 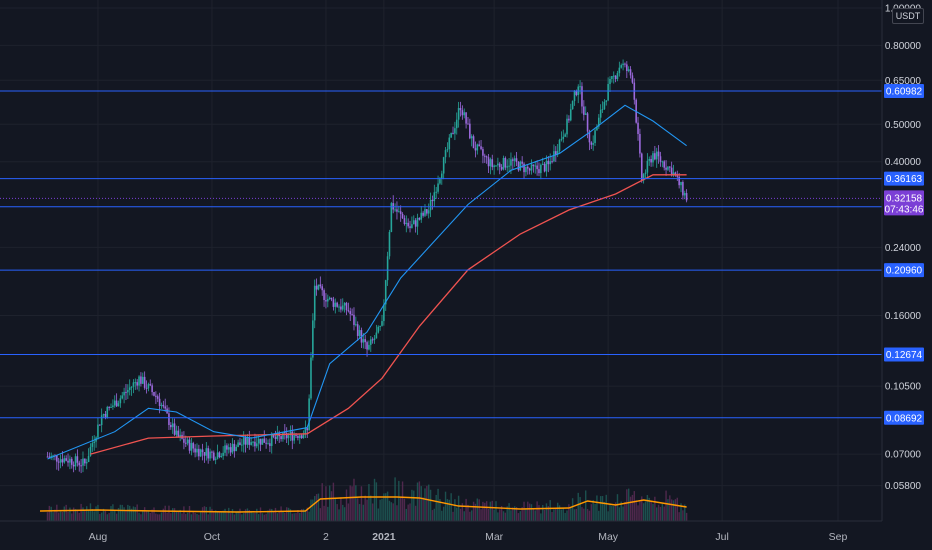 I want to click on countdown-value: 07:43:46, so click(x=904, y=209).